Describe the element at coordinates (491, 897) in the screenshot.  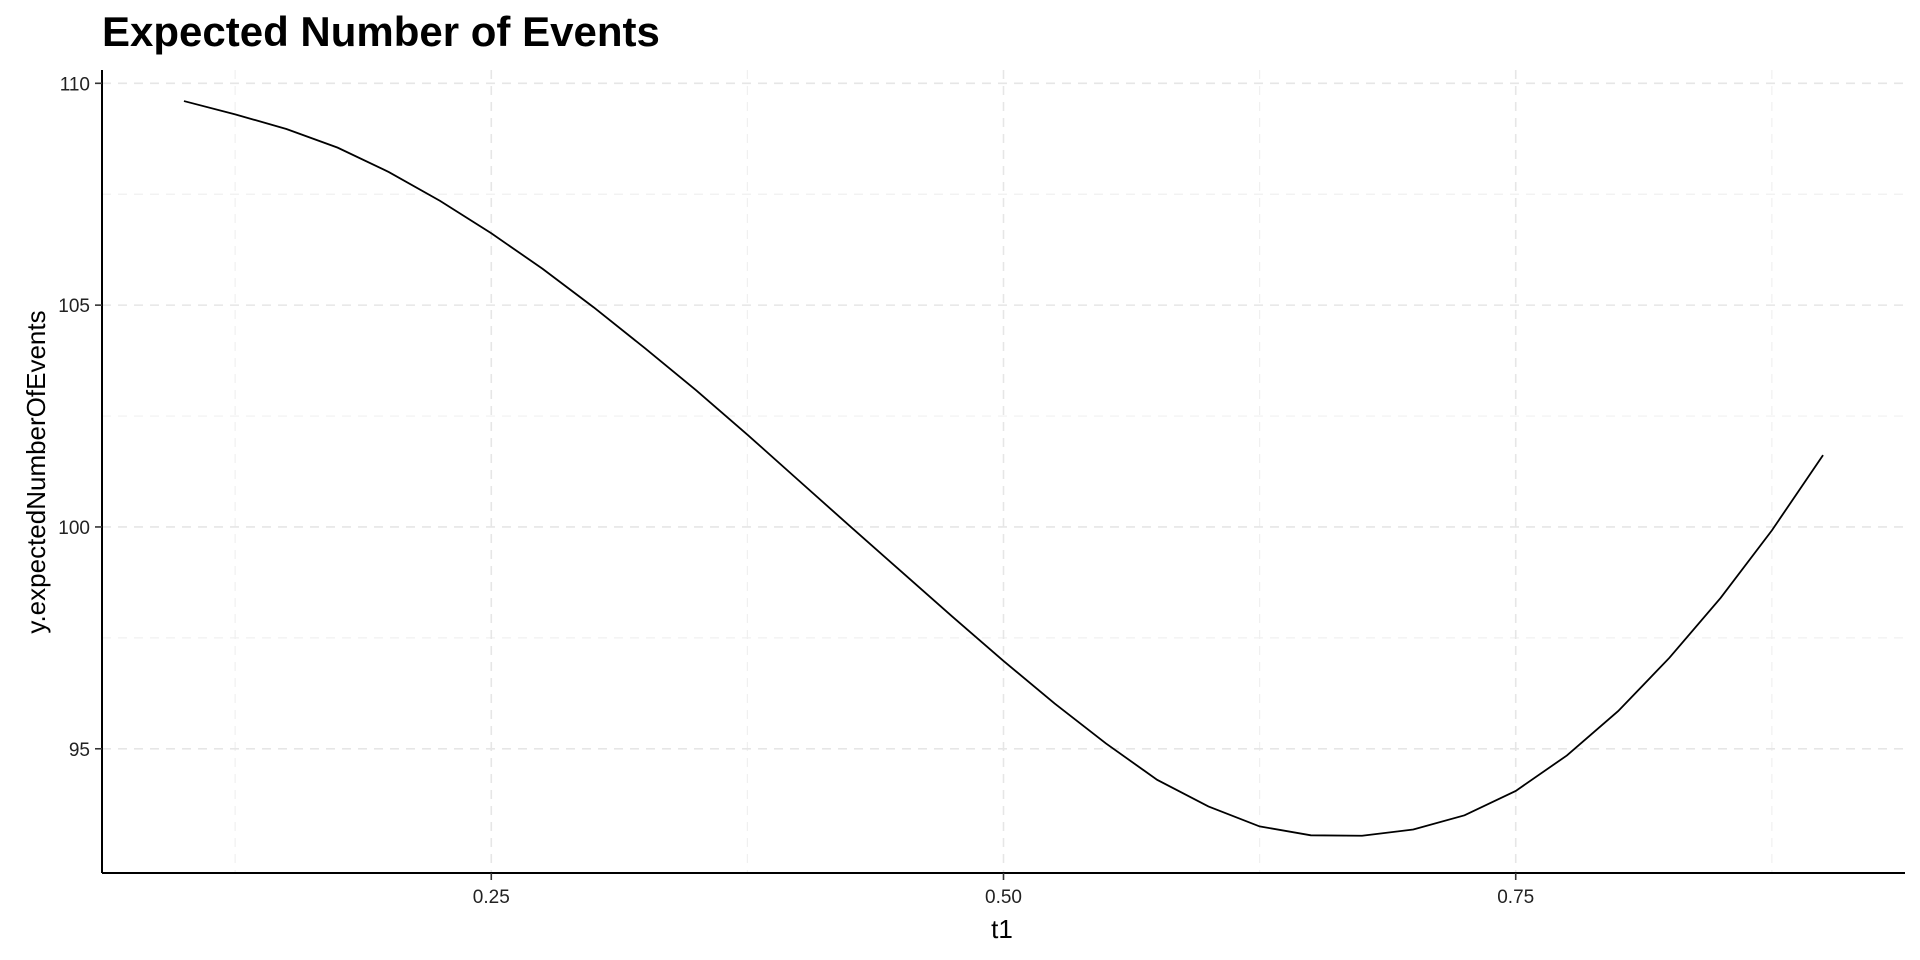
I see `x-tick-label: 0.25` at that location.